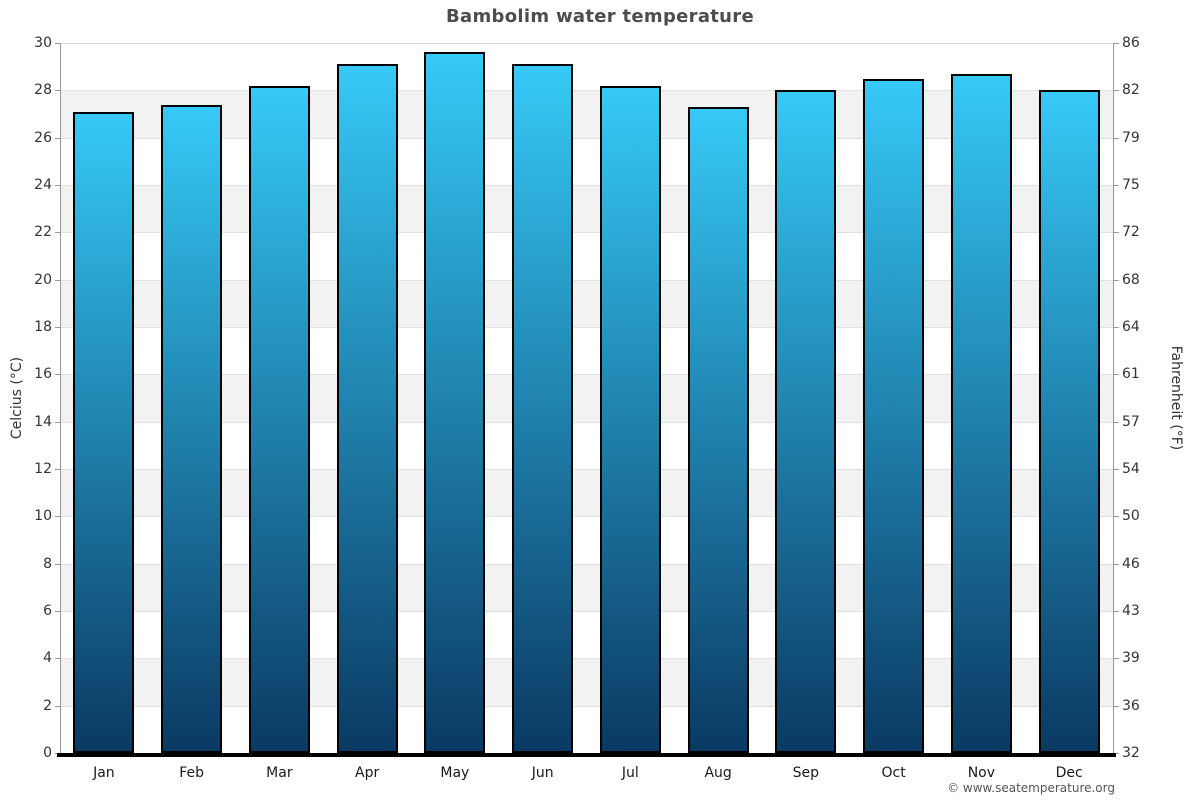 The image size is (1200, 800). Describe the element at coordinates (455, 402) in the screenshot. I see `bar-may` at that location.